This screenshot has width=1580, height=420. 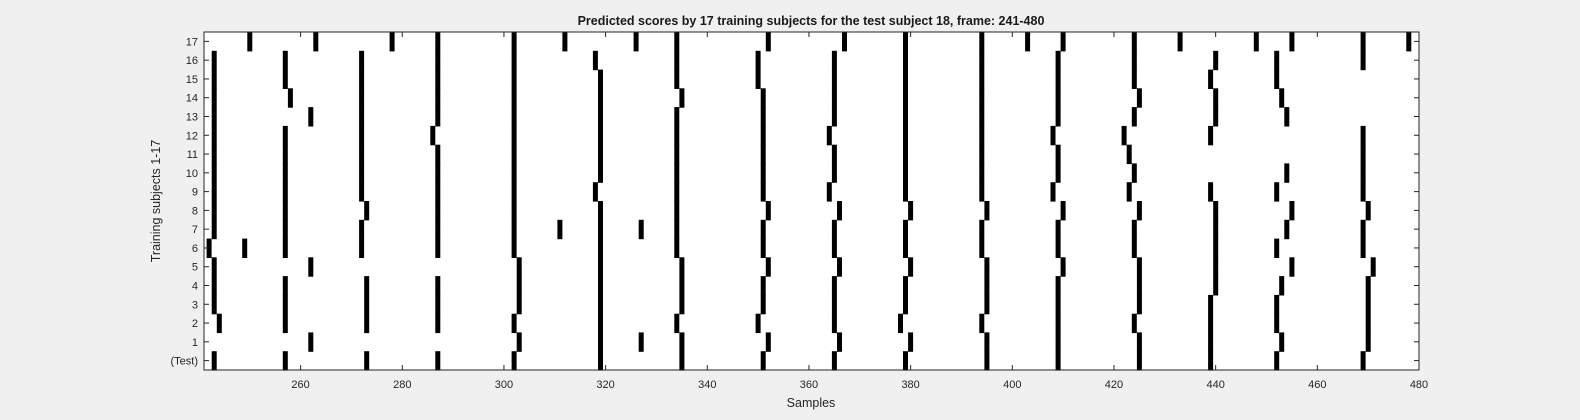 What do you see at coordinates (192, 61) in the screenshot?
I see `y-tick-label-16: 16` at bounding box center [192, 61].